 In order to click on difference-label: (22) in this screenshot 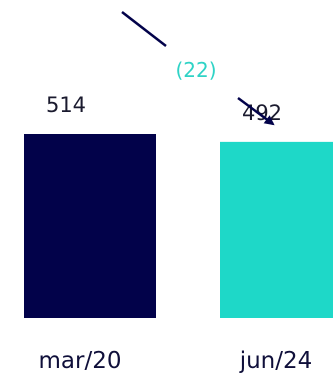, I will do `click(195, 70)`.